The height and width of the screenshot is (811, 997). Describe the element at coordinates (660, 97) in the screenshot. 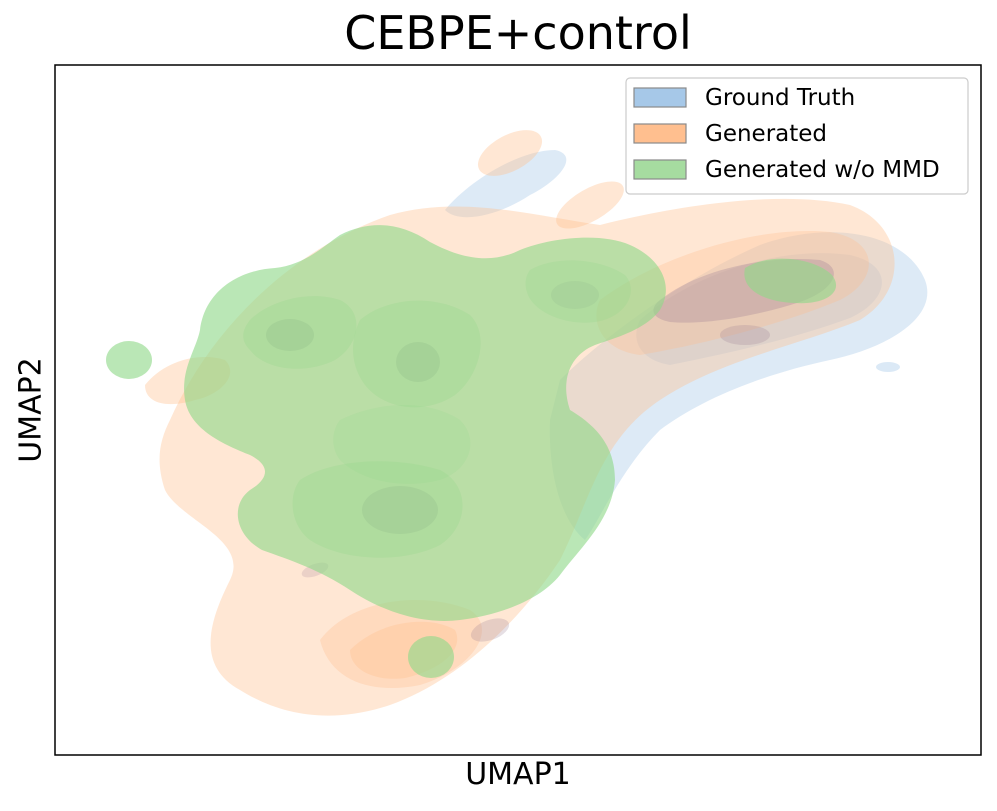

I see `legend-swatch-ground-truth` at that location.